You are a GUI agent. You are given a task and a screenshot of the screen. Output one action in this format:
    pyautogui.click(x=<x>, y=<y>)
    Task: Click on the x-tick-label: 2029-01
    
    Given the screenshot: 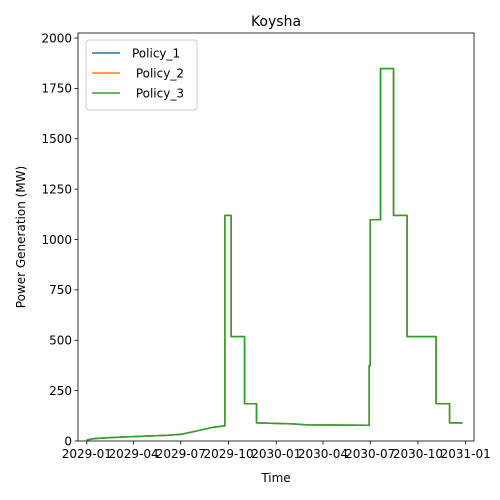 What is the action you would take?
    pyautogui.click(x=87, y=454)
    